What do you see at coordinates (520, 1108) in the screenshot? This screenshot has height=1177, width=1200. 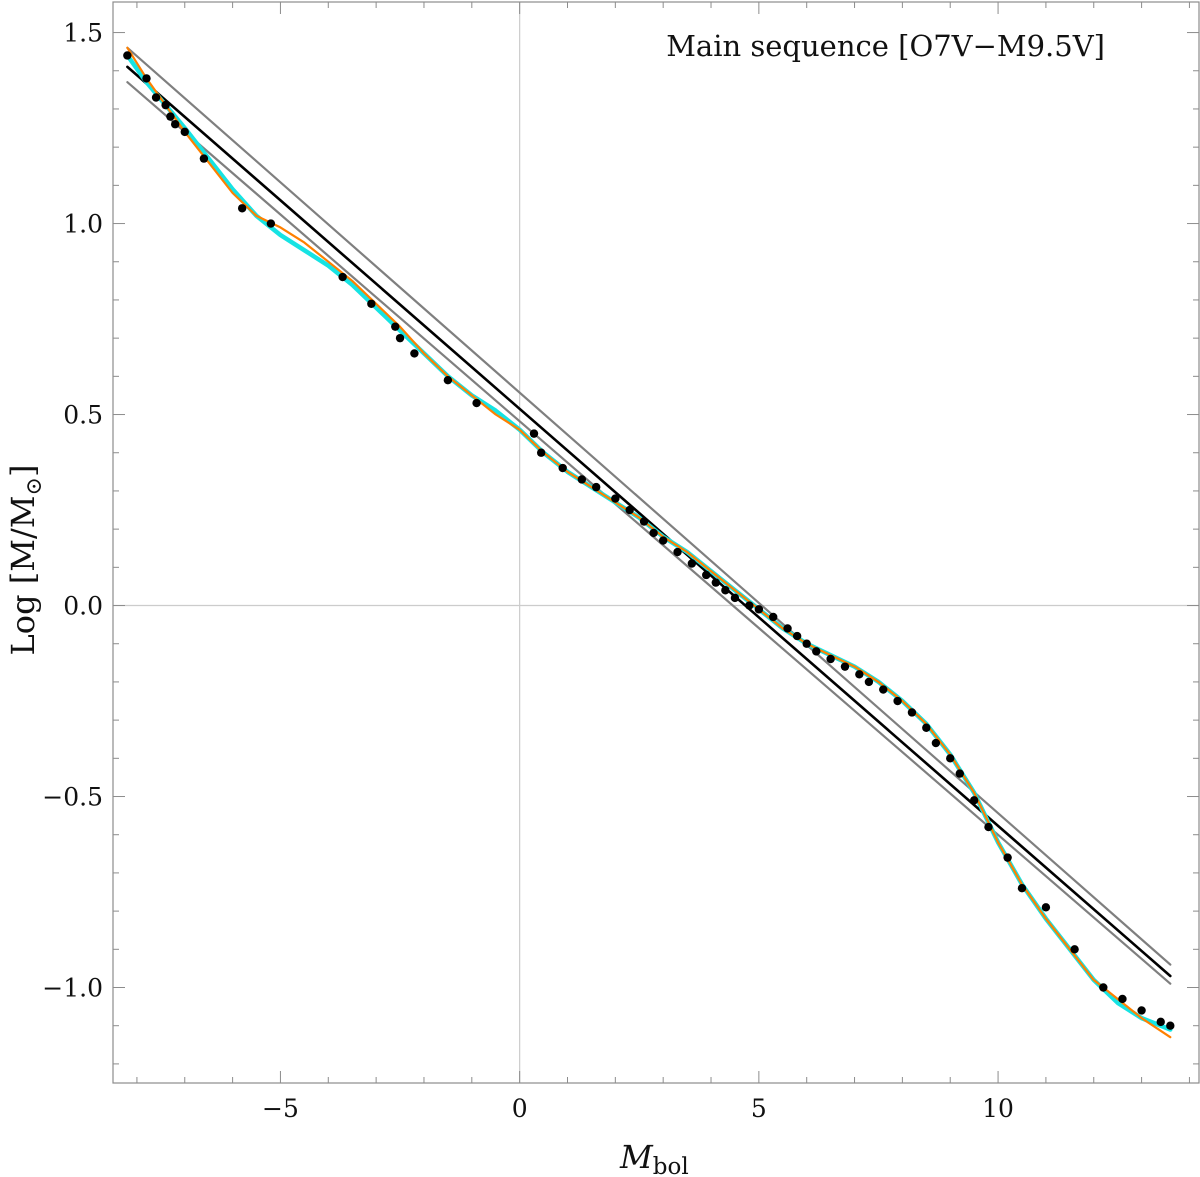 I see `x-tick-label: 0` at bounding box center [520, 1108].